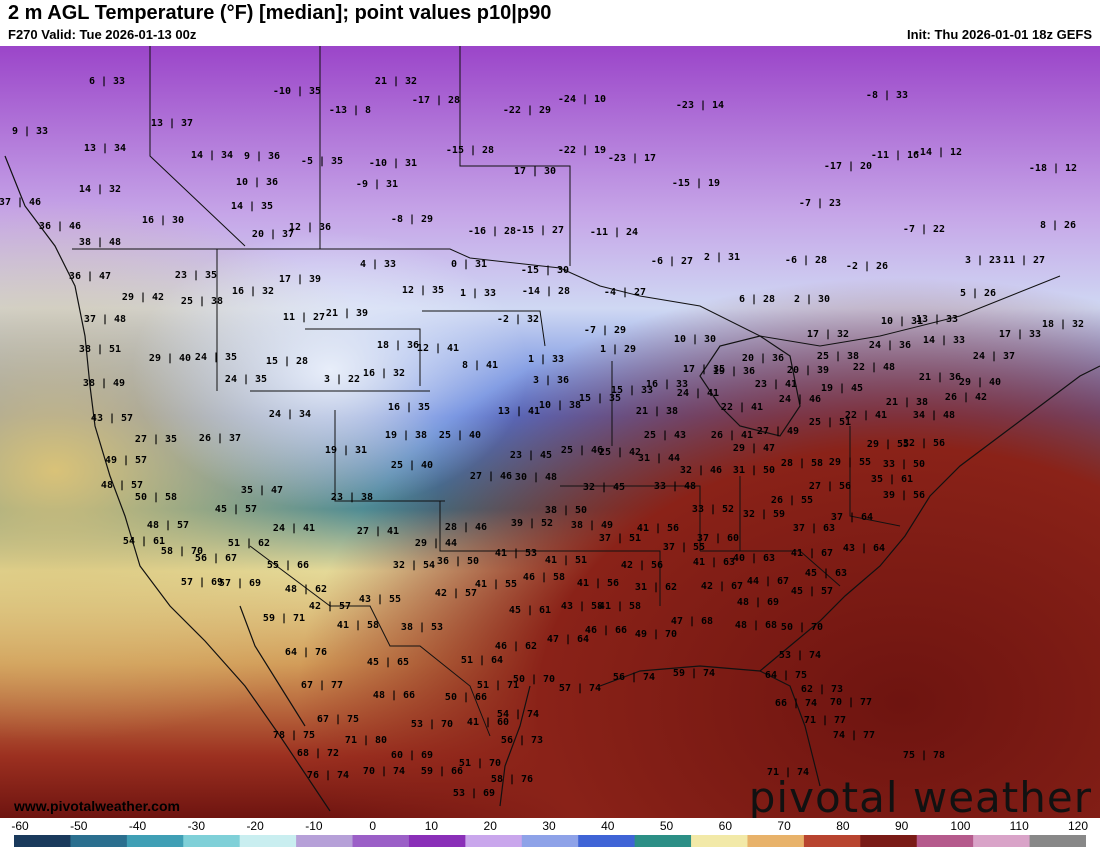 The height and width of the screenshot is (850, 1100). What do you see at coordinates (545, 270) in the screenshot?
I see `point-value: -15 | 30` at bounding box center [545, 270].